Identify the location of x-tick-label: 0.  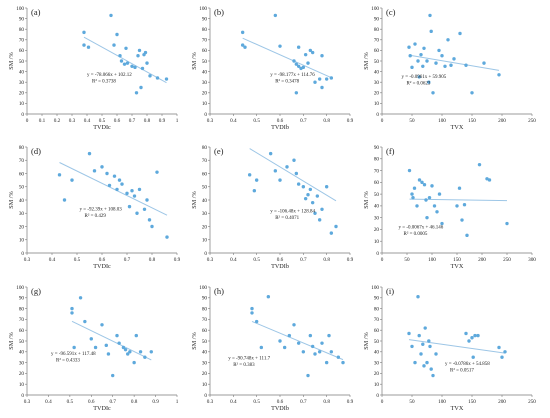
(27, 121).